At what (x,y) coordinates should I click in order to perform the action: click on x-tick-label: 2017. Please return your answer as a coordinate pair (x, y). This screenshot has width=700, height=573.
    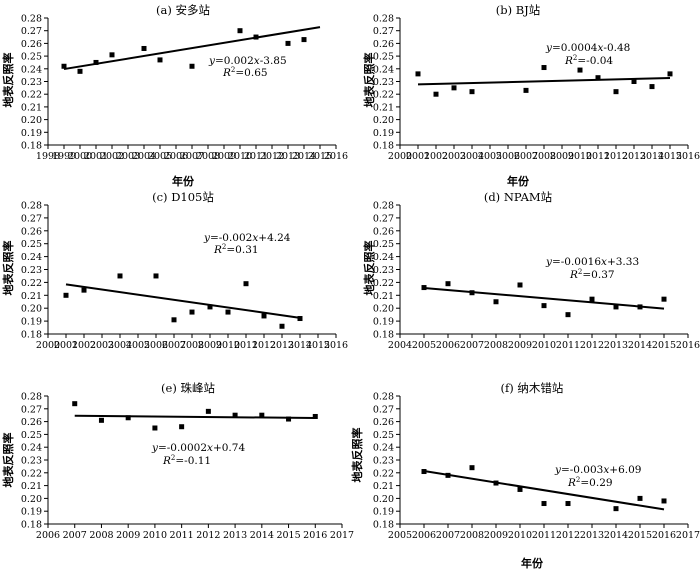
    Looking at the image, I should click on (342, 535).